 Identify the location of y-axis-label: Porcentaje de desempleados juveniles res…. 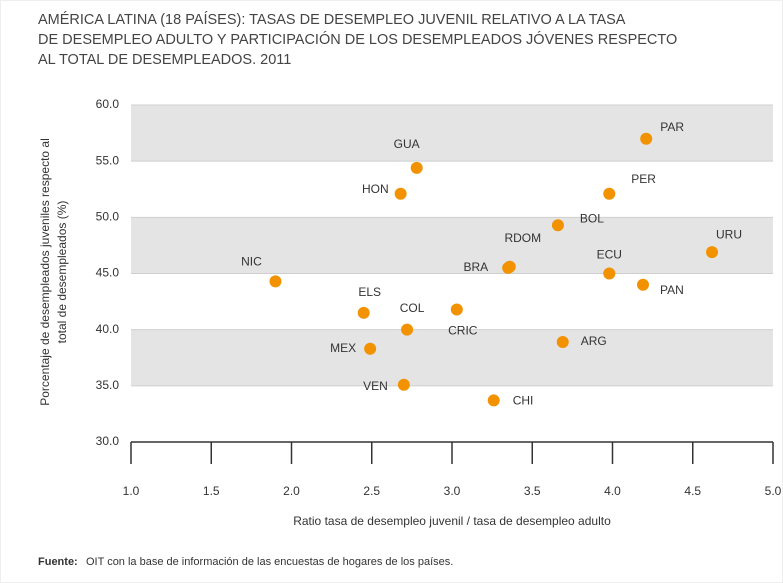
(45, 272).